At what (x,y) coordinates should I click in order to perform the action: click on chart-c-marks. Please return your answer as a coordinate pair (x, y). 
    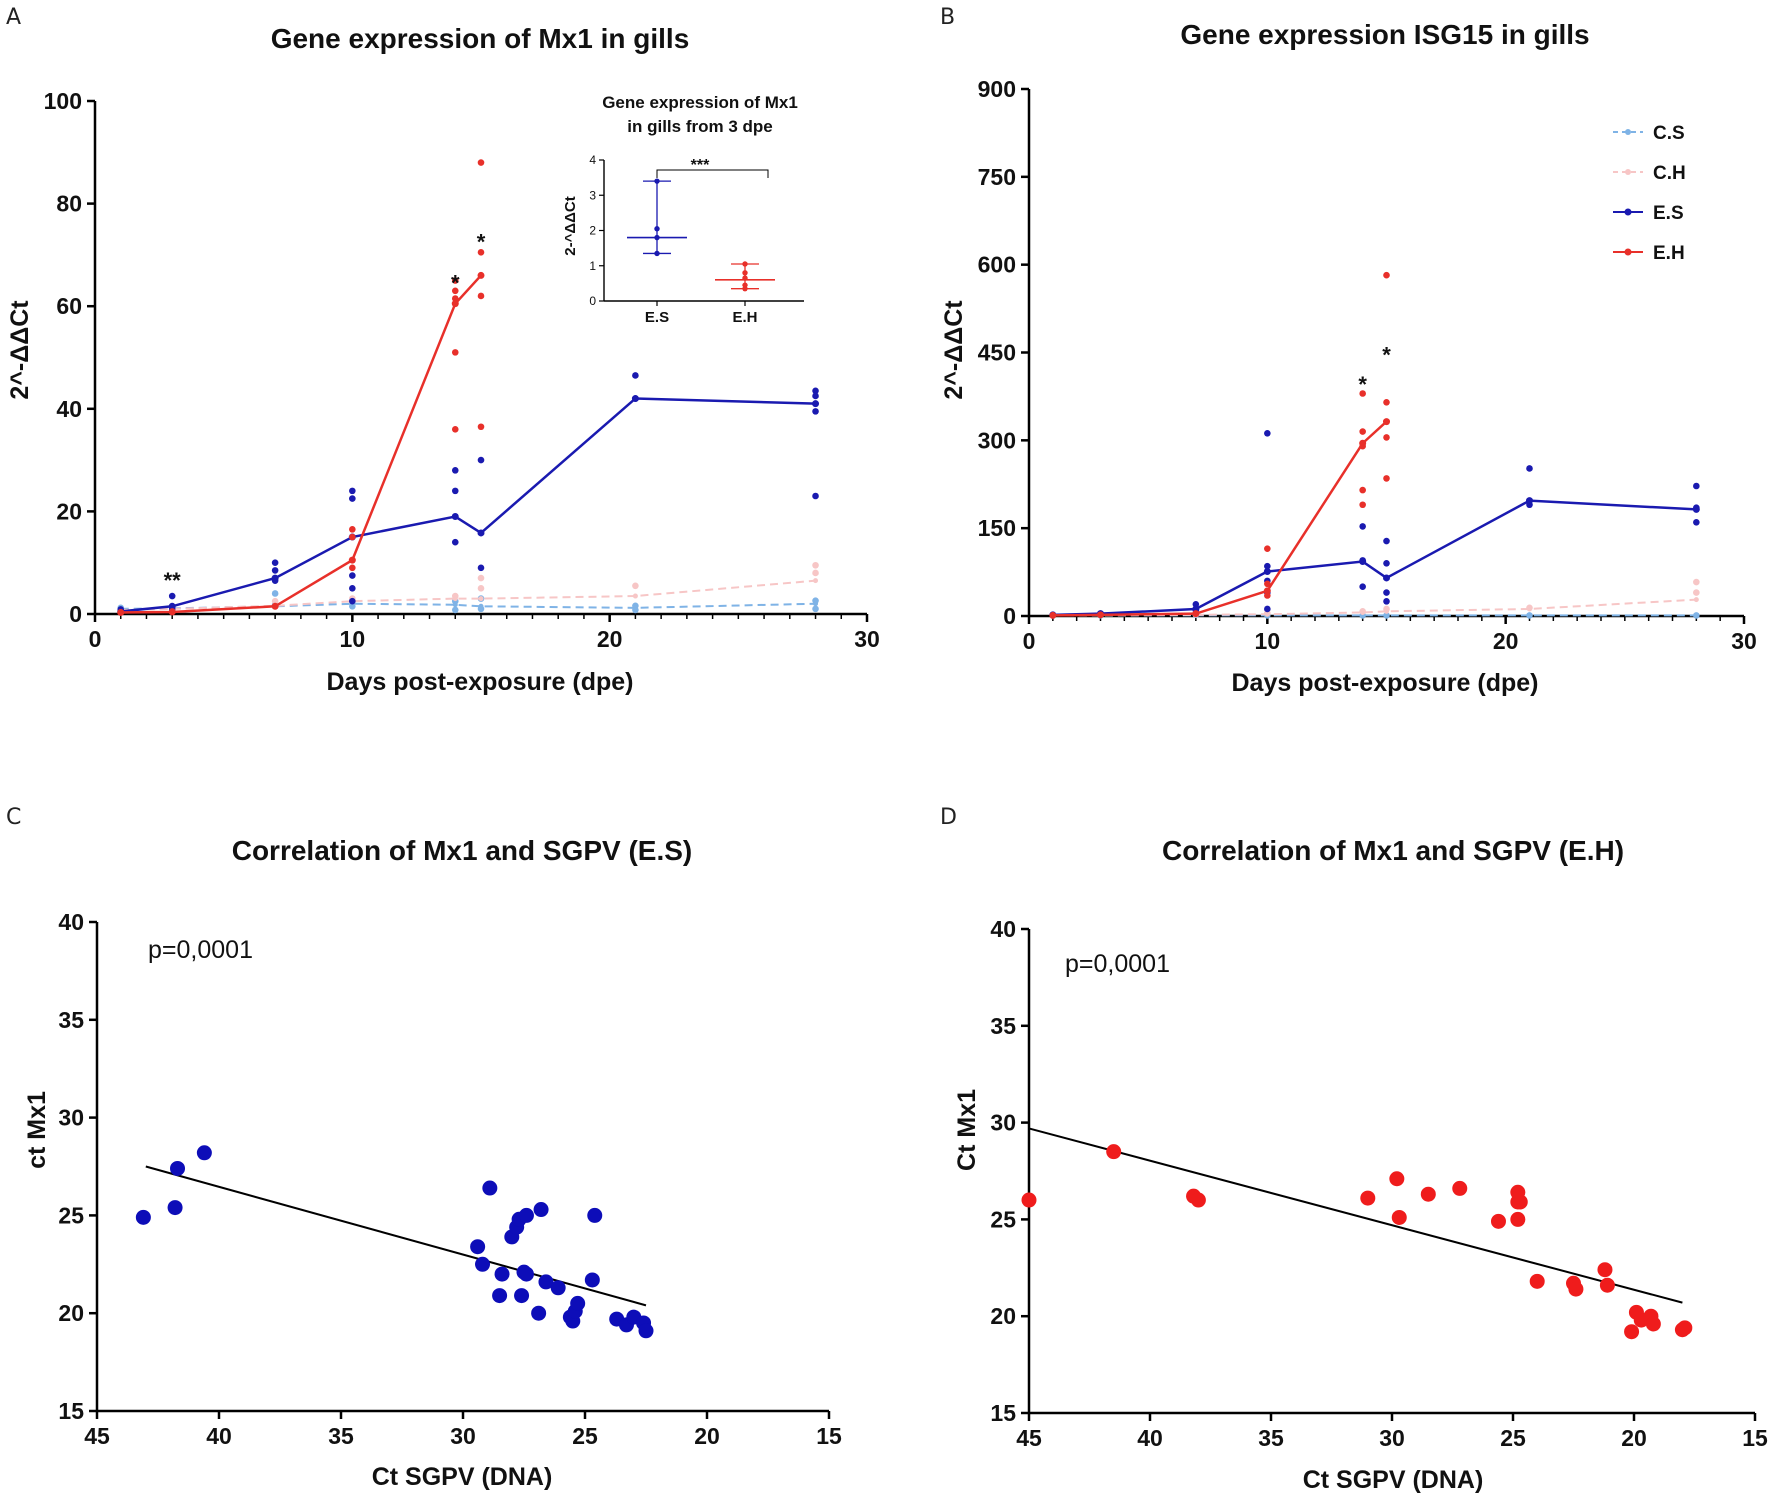
    Looking at the image, I should click on (394, 1242).